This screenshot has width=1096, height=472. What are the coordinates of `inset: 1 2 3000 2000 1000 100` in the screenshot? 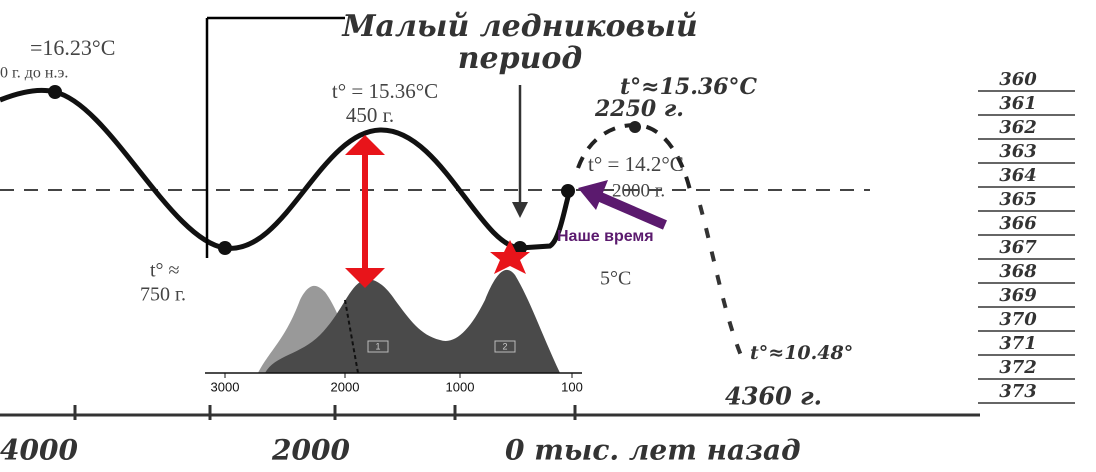 It's located at (392, 329).